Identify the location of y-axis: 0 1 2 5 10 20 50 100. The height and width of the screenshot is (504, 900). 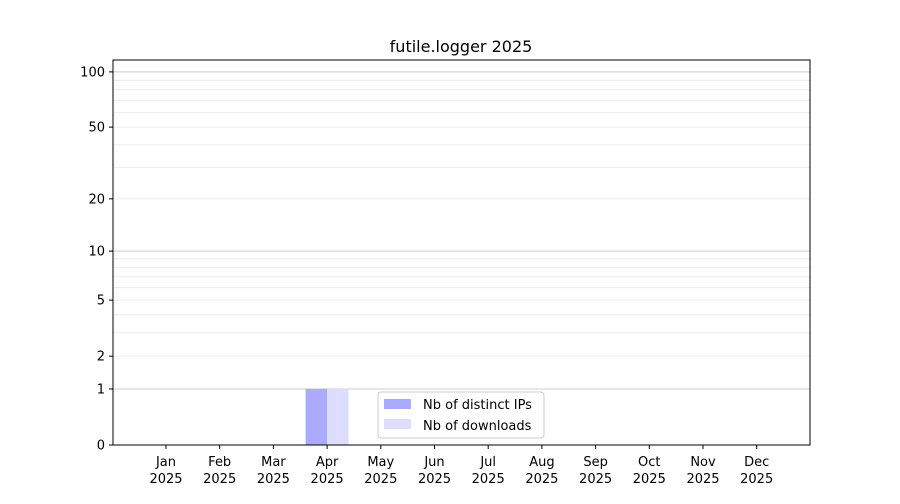
(96, 259).